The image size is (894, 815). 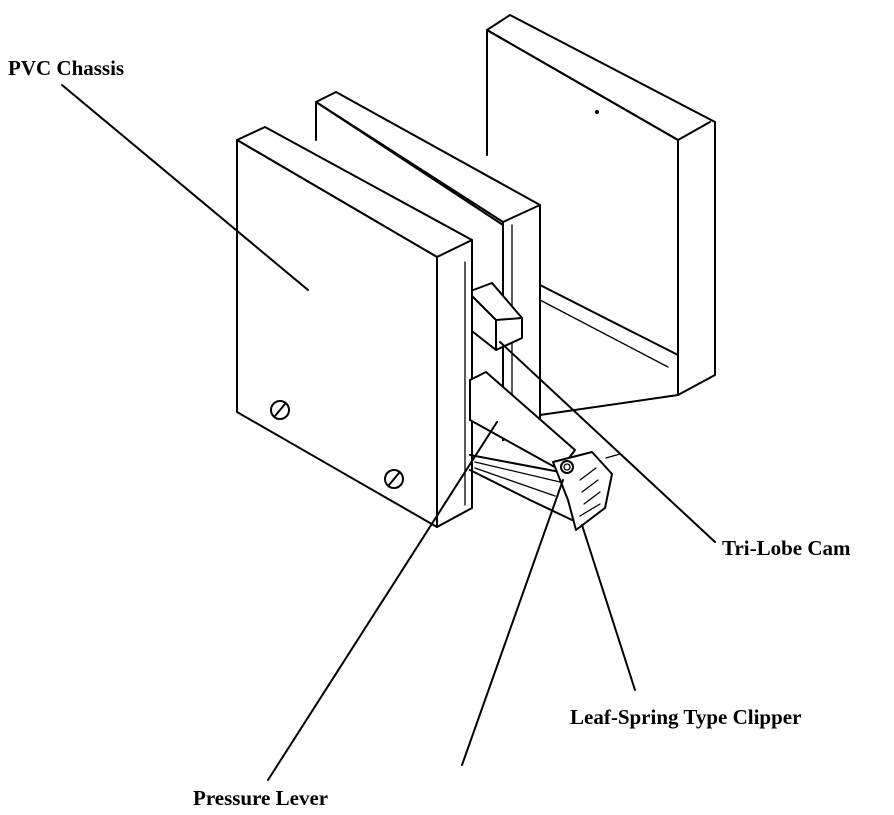 What do you see at coordinates (609, 350) in the screenshot?
I see `base-floor` at bounding box center [609, 350].